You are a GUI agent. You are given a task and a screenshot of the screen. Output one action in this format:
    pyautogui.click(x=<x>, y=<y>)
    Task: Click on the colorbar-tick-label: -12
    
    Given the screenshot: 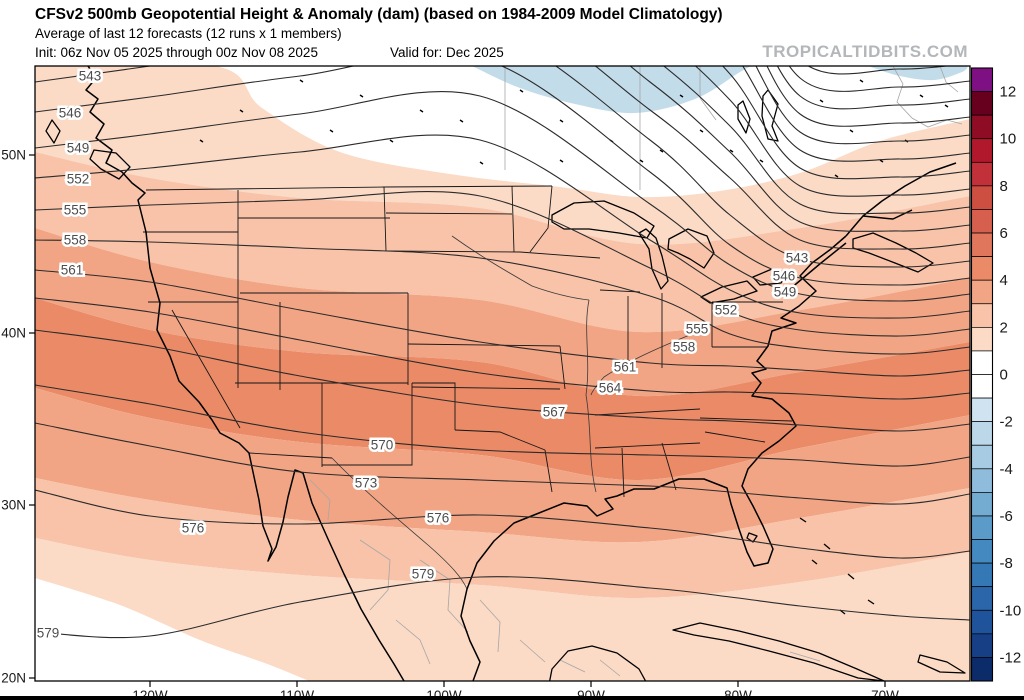 What is the action you would take?
    pyautogui.click(x=1011, y=657)
    